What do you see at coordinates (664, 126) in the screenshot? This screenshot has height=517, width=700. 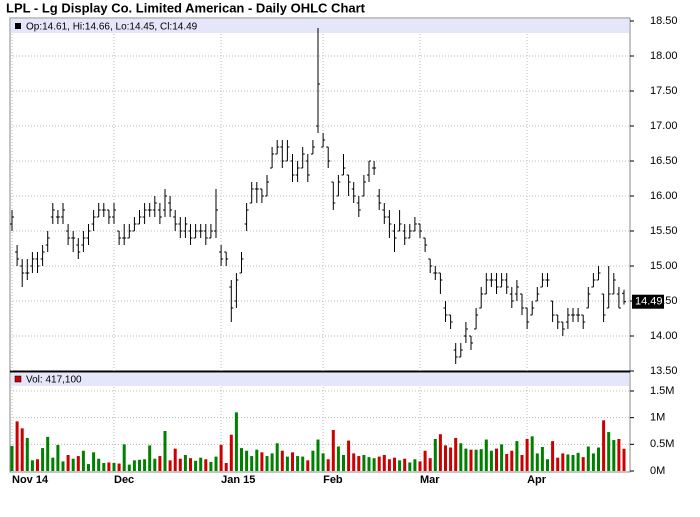 I see `y-tick-label: 17.00` at bounding box center [664, 126].